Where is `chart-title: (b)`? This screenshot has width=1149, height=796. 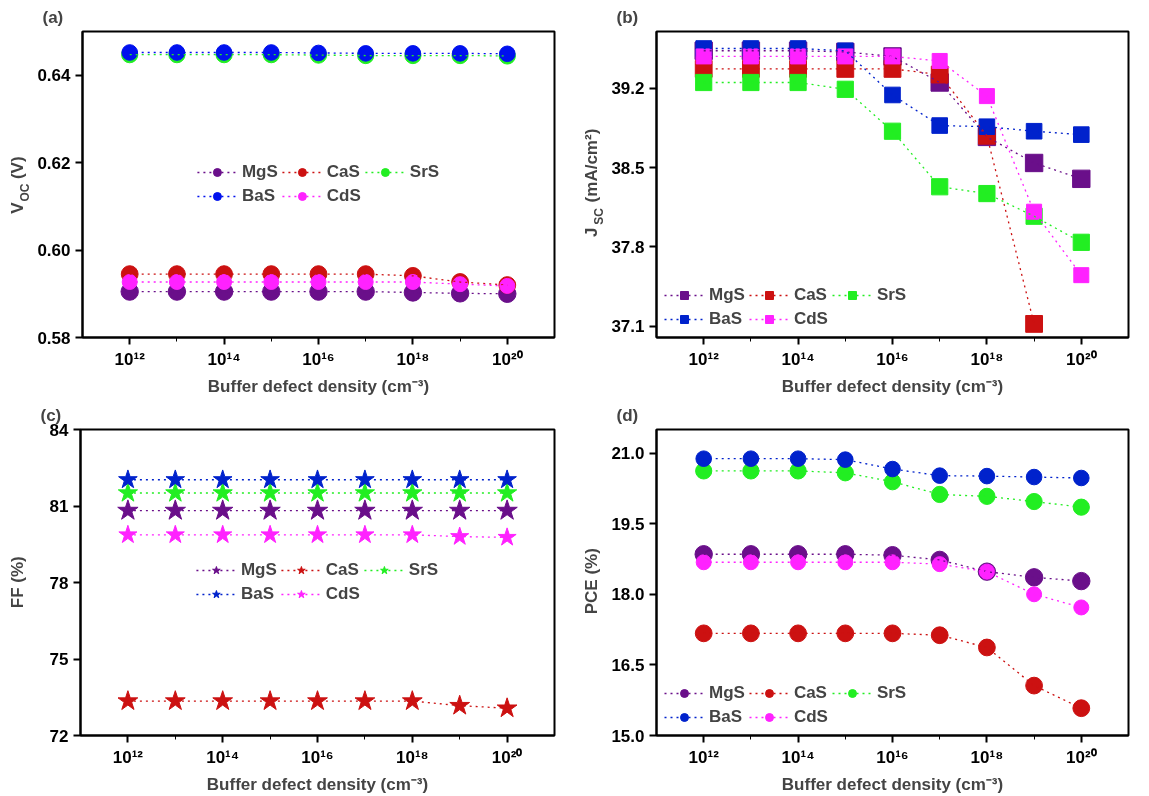
chart-title: (b) is located at coordinates (627, 17).